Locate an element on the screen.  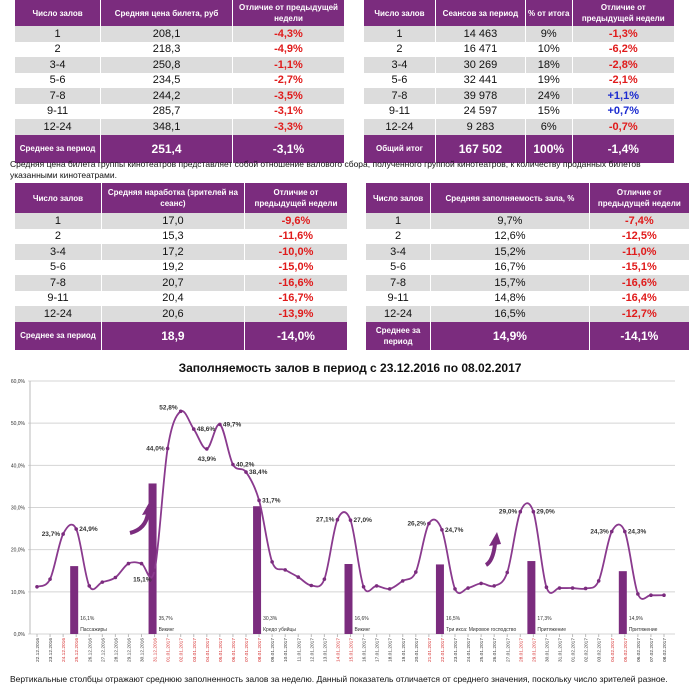
table-cell: -7,4% is located at coordinates (639, 221).